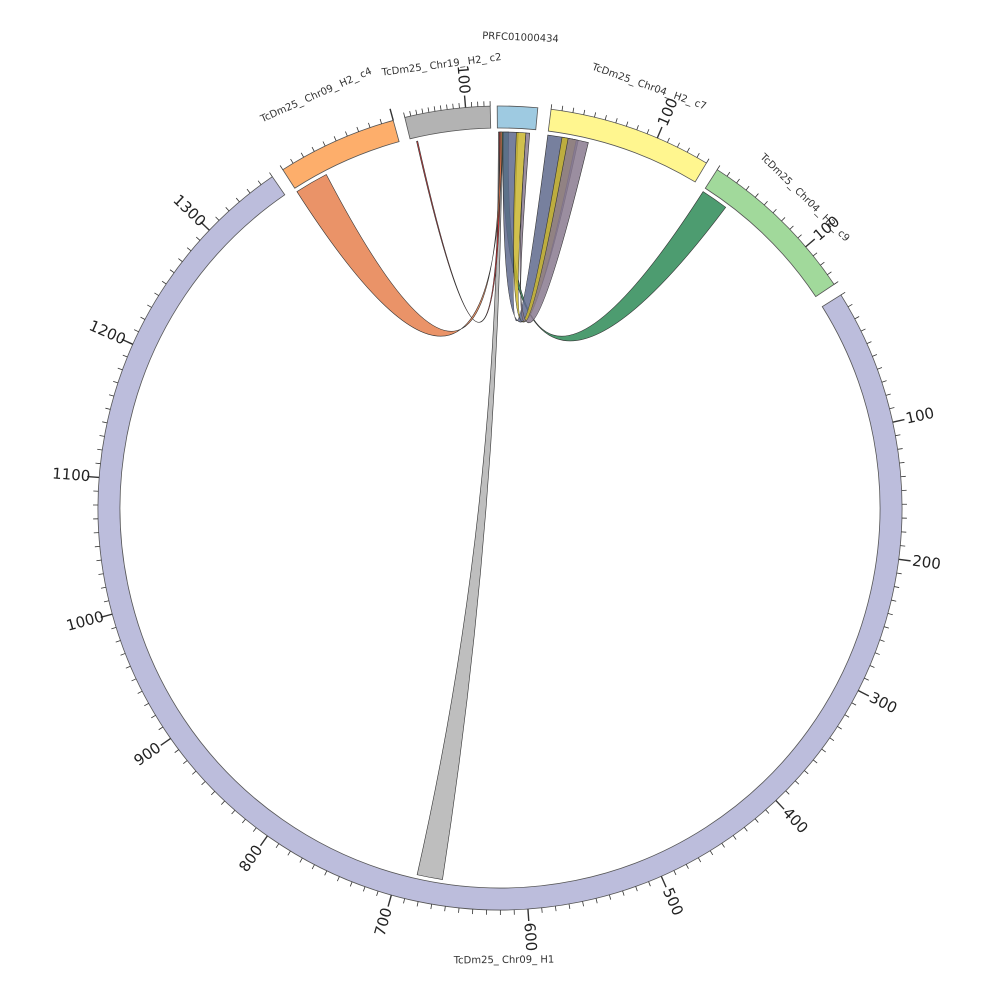 This screenshot has height=1000, width=1000. Describe the element at coordinates (920, 416) in the screenshot. I see `tick-label-s4-100: 100` at that location.